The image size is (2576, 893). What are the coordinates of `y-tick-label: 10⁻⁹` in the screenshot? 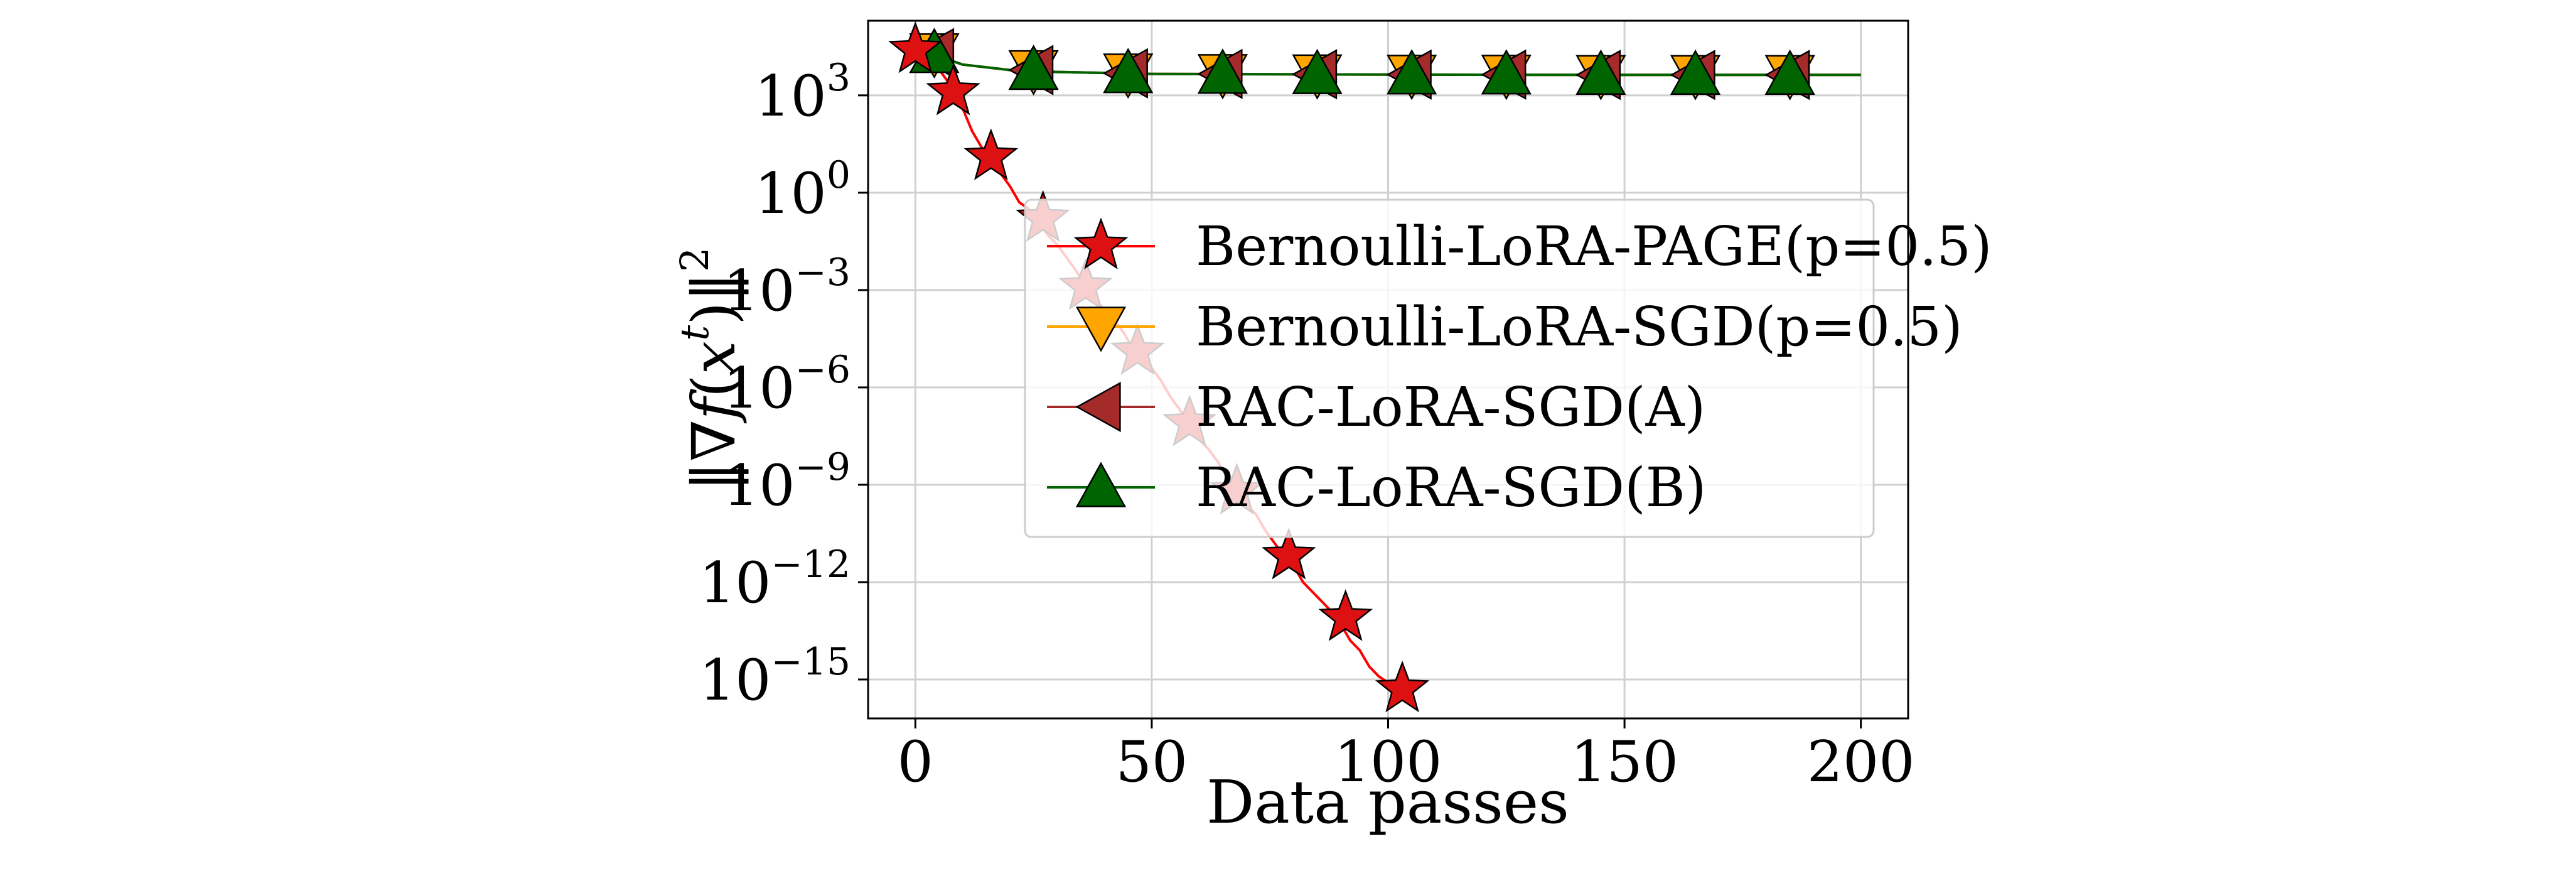 It's located at (787, 482).